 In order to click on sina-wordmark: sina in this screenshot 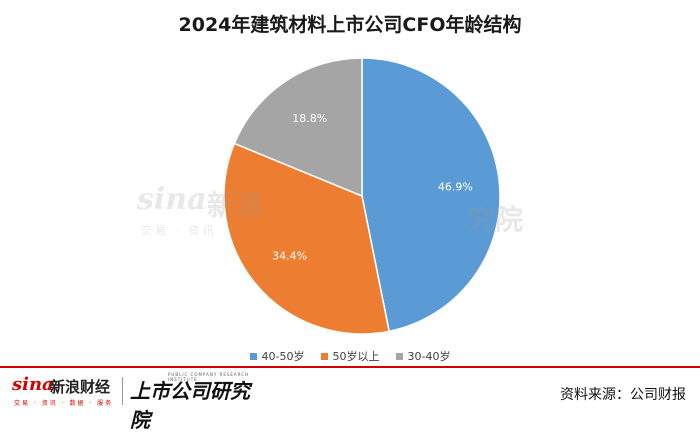, I will do `click(33, 384)`.